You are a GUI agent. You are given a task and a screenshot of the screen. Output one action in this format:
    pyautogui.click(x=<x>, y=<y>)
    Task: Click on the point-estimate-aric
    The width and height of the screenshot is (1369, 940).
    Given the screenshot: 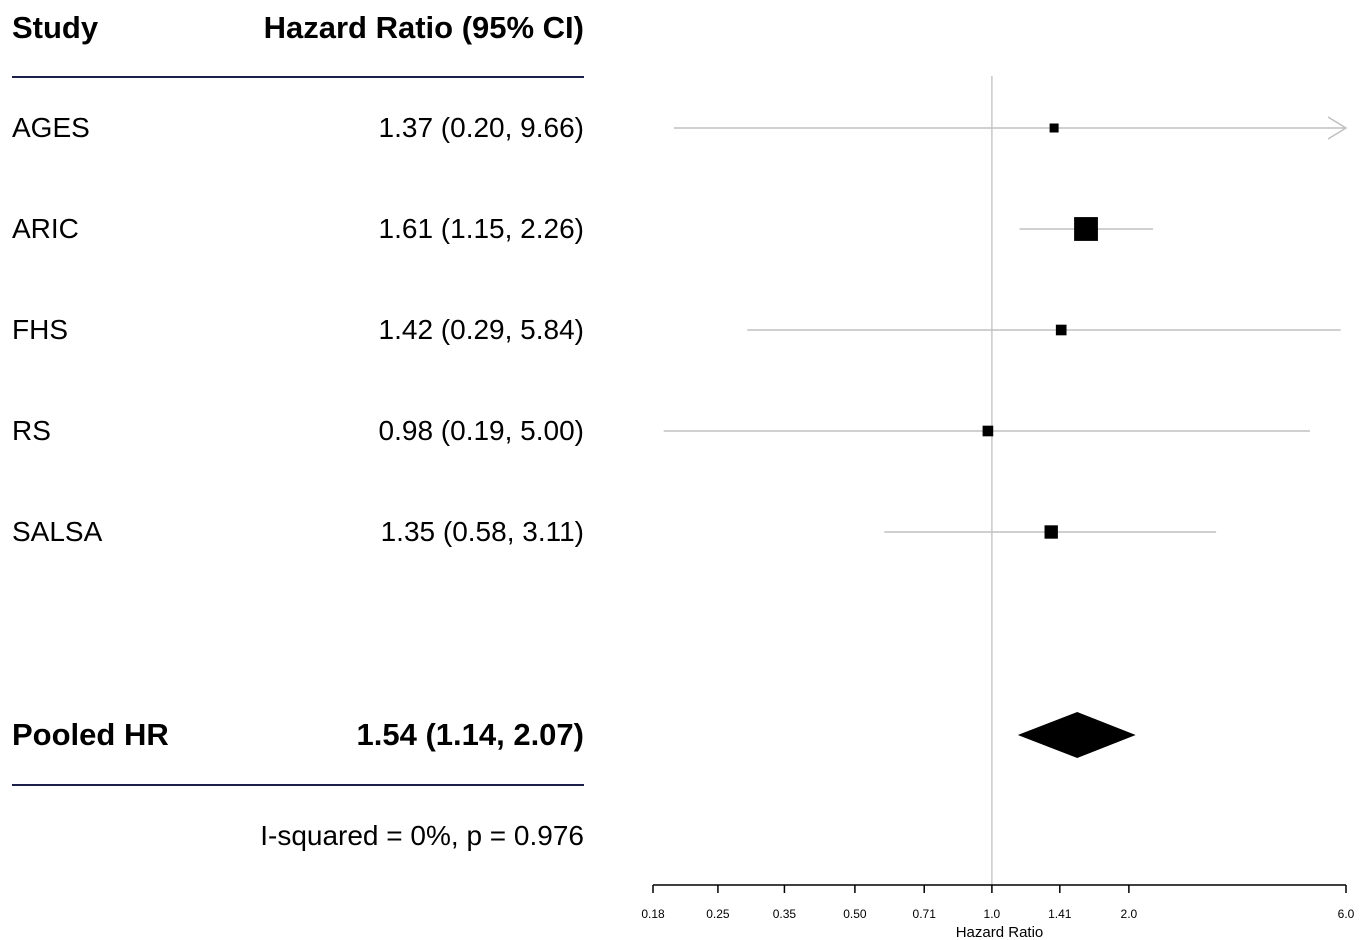 What is the action you would take?
    pyautogui.click(x=1086, y=229)
    